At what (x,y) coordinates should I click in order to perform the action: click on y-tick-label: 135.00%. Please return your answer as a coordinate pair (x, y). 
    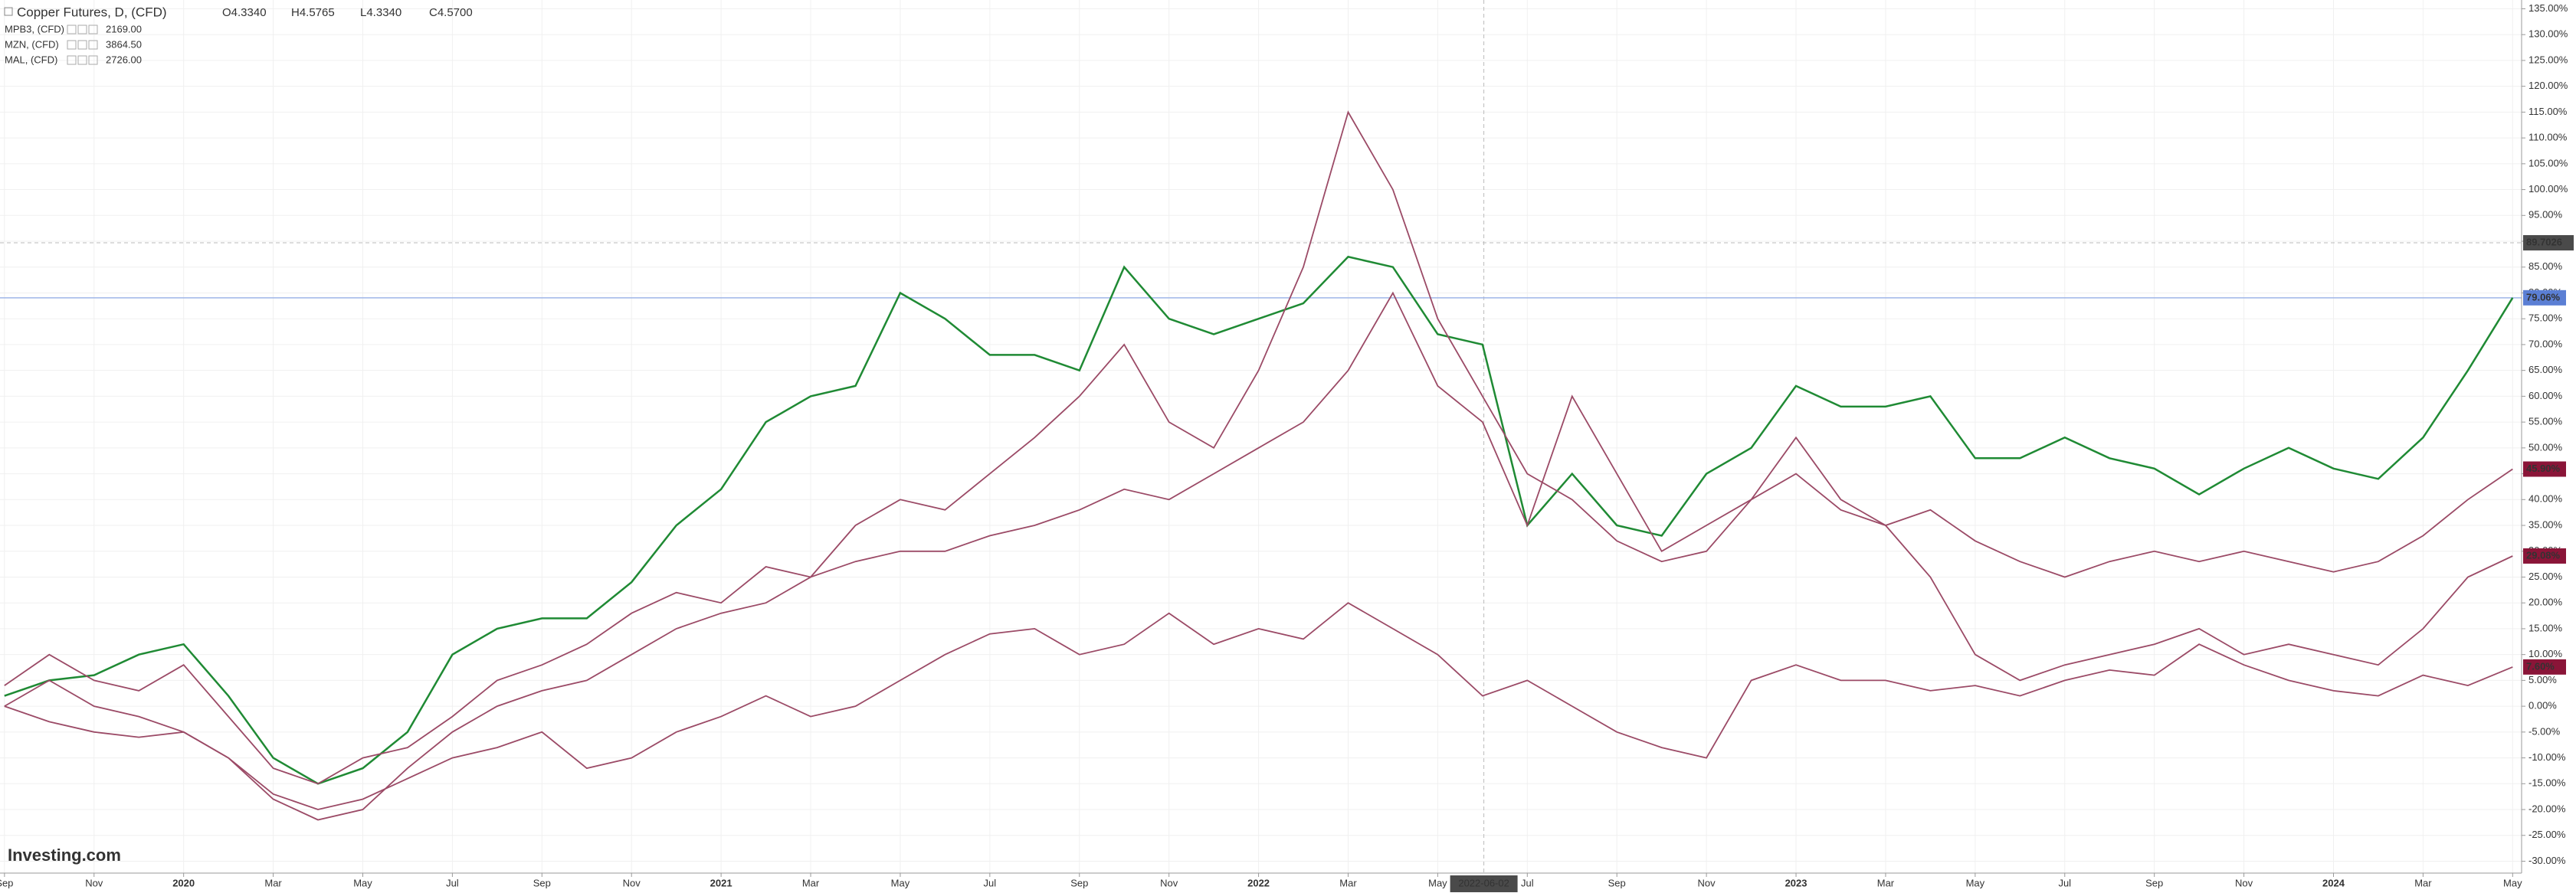
    Looking at the image, I should click on (2548, 8).